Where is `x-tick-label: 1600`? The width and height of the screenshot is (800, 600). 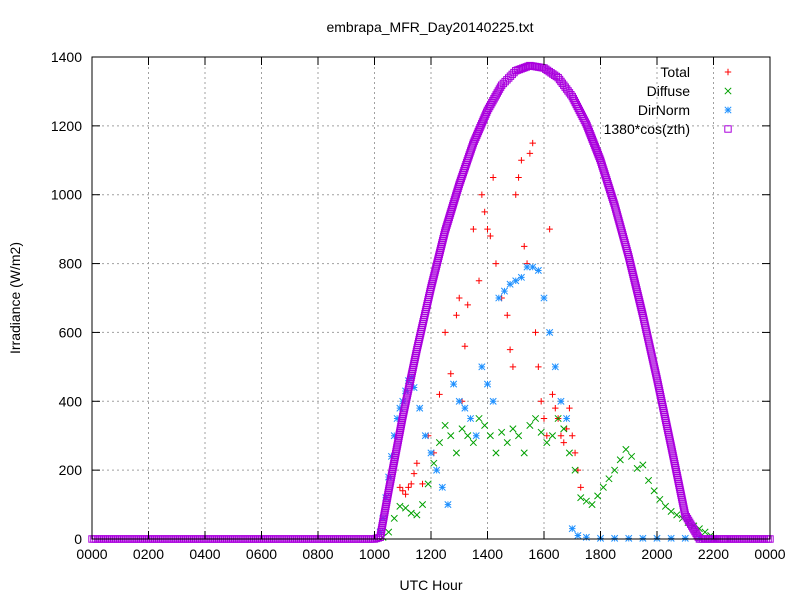 x-tick-label: 1600 is located at coordinates (543, 554).